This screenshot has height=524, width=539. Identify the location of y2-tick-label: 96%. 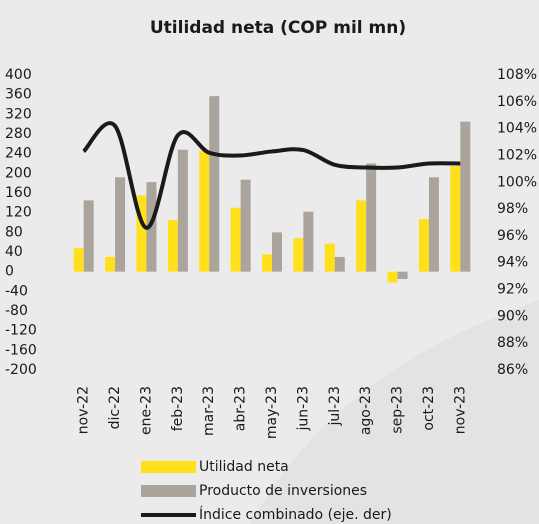
(512, 236).